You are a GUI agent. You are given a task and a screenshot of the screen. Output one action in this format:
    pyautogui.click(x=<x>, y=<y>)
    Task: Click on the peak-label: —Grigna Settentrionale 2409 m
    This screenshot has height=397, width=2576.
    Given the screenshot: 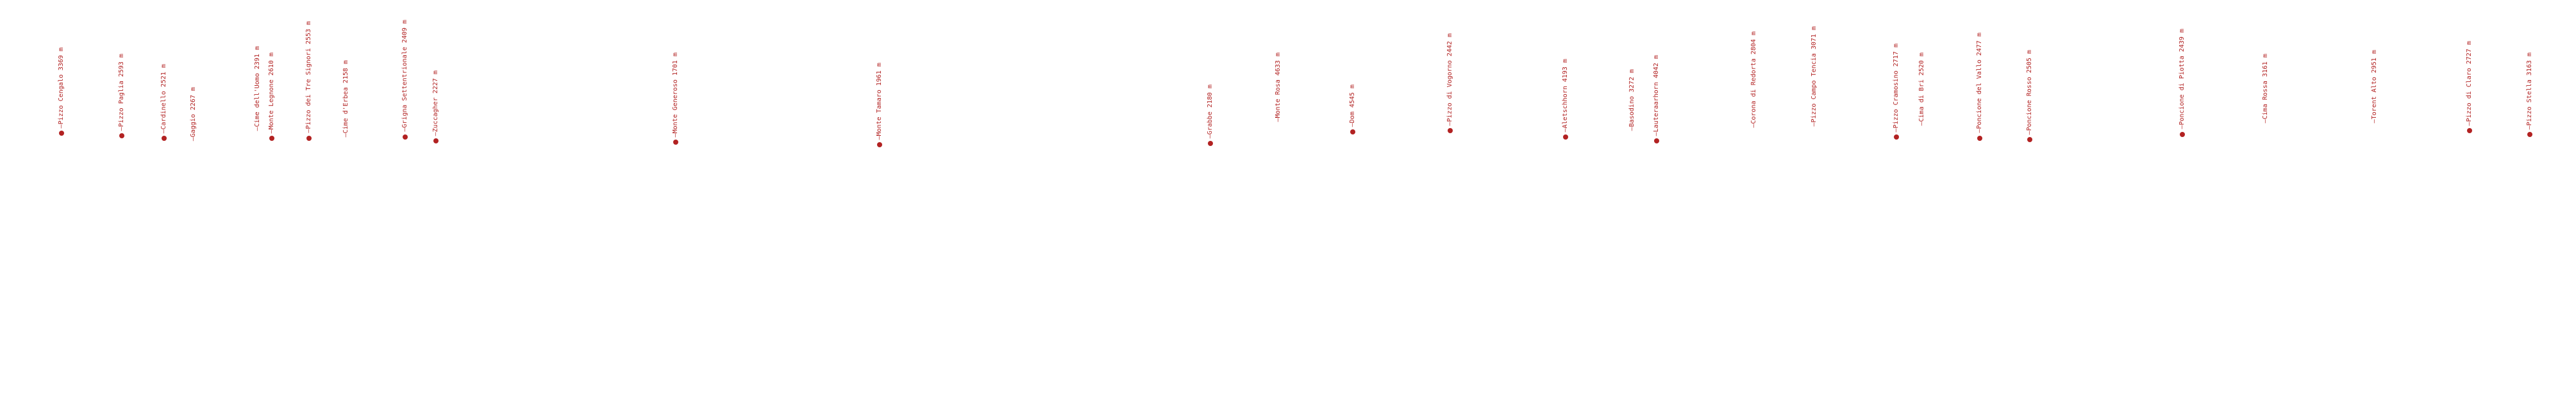 What is the action you would take?
    pyautogui.click(x=404, y=76)
    